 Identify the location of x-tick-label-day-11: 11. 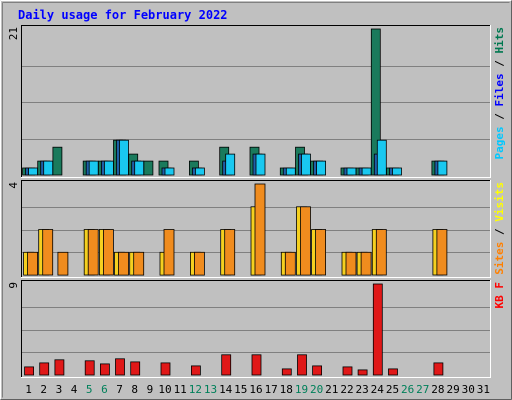
(180, 389).